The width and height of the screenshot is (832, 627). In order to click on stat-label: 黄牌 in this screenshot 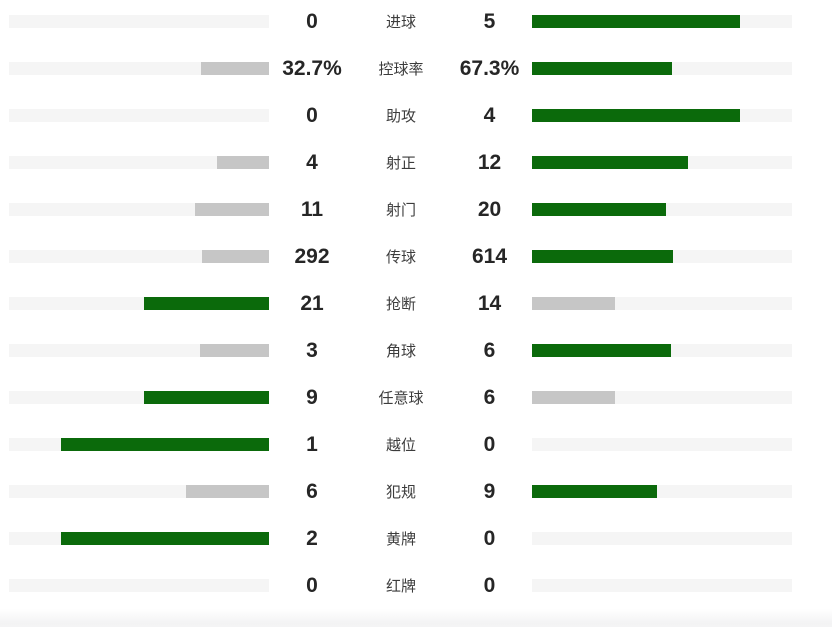, I will do `click(400, 539)`.